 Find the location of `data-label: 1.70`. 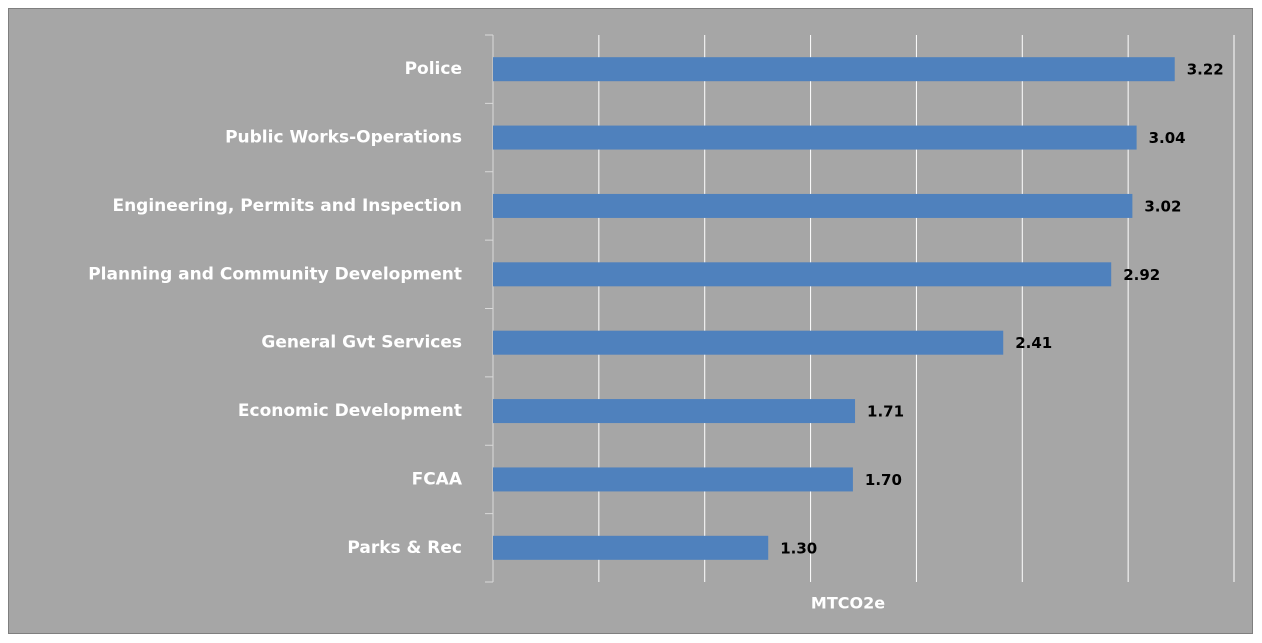

data-label: 1.70 is located at coordinates (883, 480).